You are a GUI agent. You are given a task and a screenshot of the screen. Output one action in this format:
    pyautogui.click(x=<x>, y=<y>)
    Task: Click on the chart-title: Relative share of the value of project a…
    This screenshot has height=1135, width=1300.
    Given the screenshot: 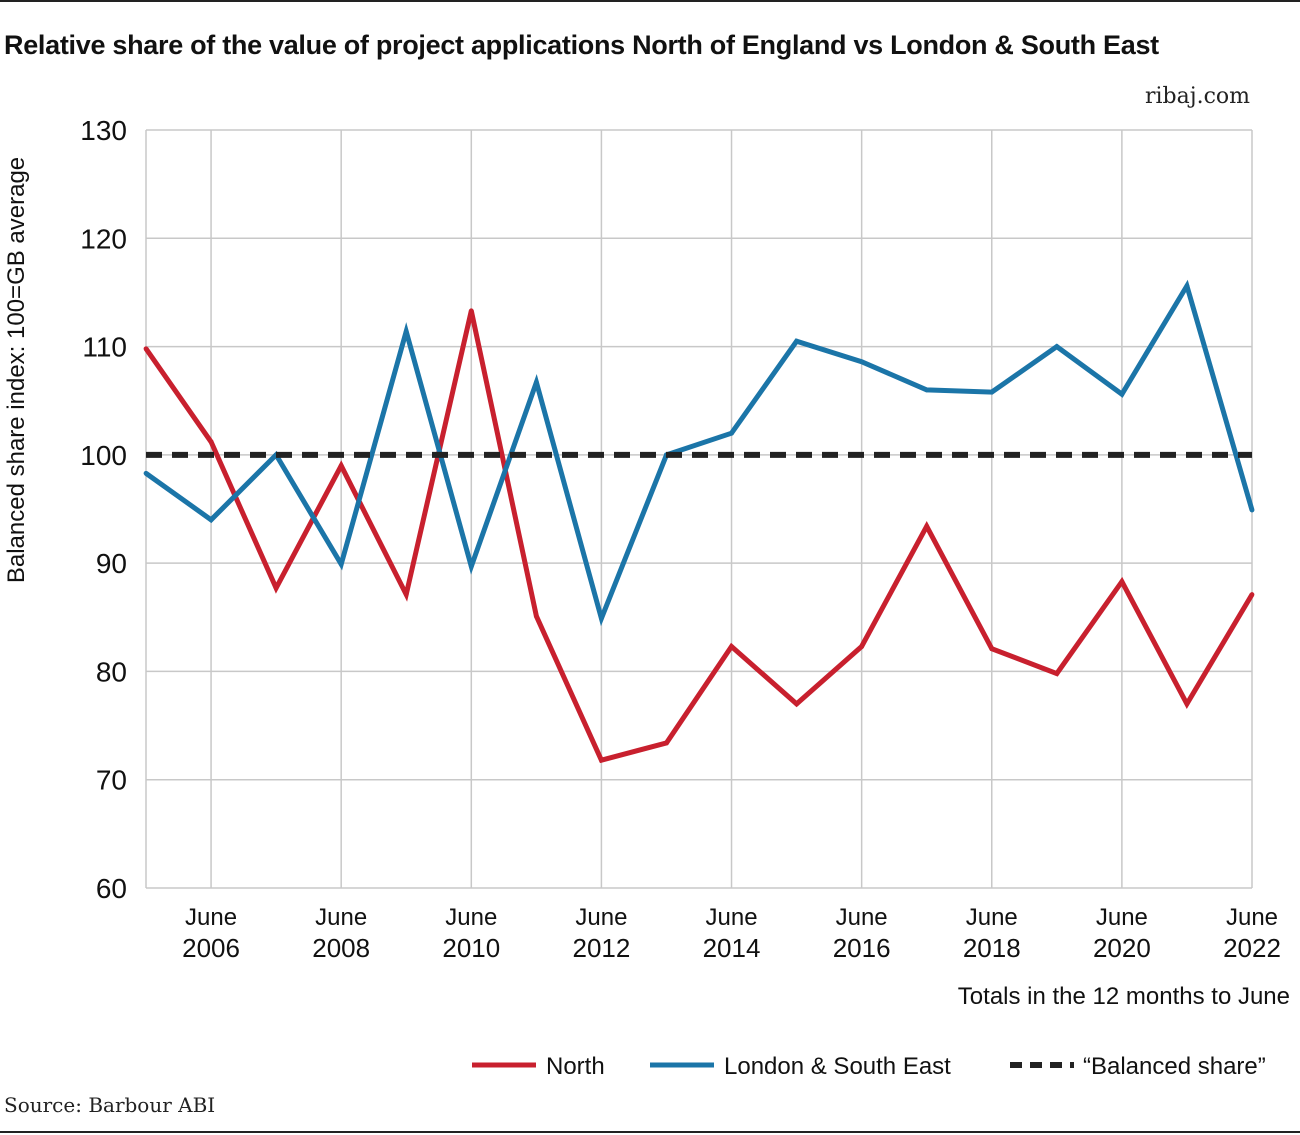 What is the action you would take?
    pyautogui.click(x=581, y=45)
    